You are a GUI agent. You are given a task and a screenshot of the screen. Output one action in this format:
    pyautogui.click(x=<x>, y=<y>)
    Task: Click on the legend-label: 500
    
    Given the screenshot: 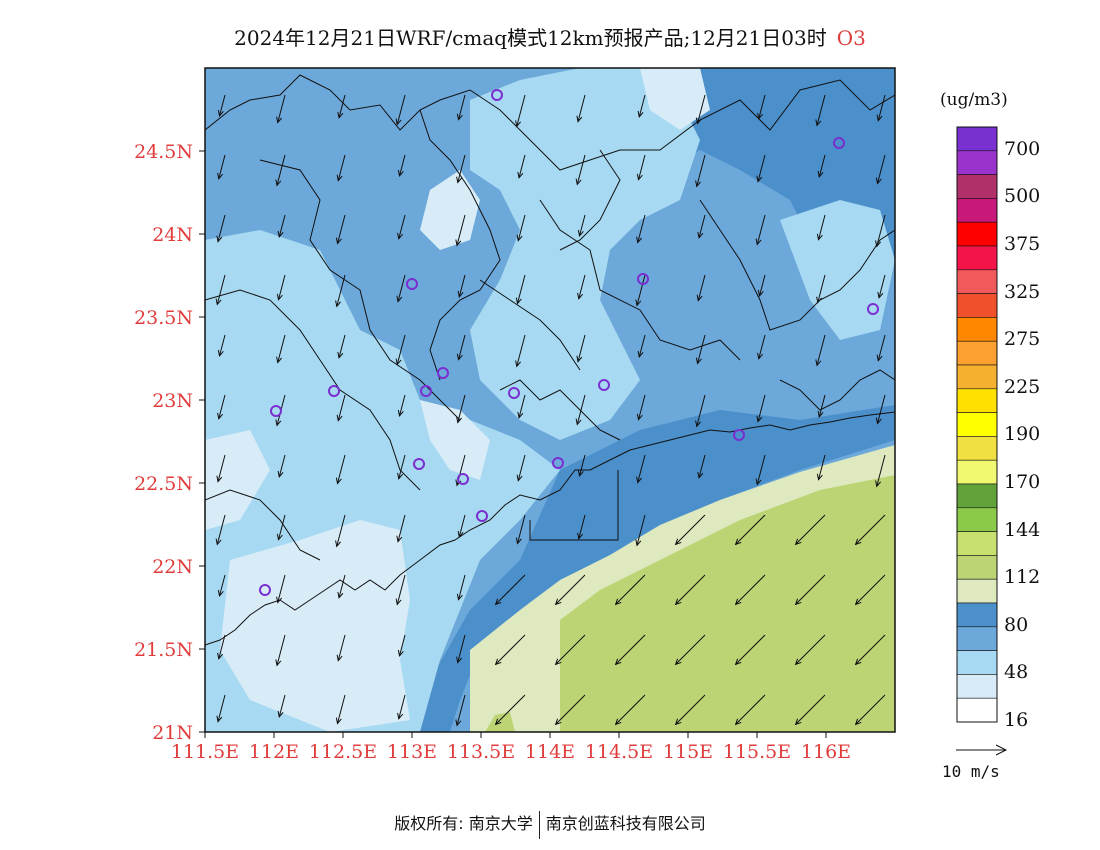 What is the action you would take?
    pyautogui.click(x=1022, y=196)
    